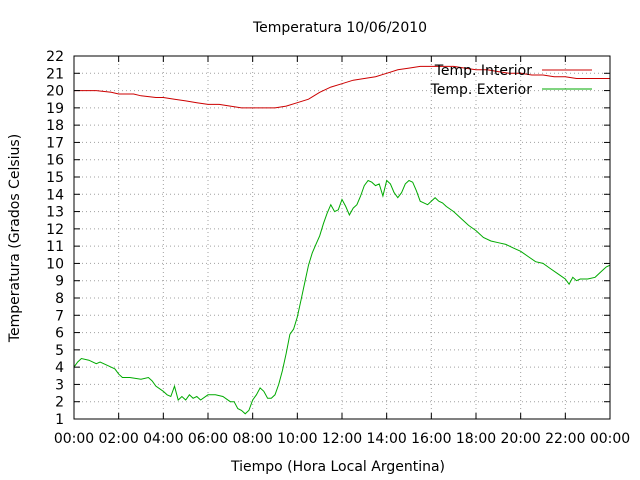 The image size is (640, 480). Describe the element at coordinates (59, 334) in the screenshot. I see `y-tick-label: 6` at that location.